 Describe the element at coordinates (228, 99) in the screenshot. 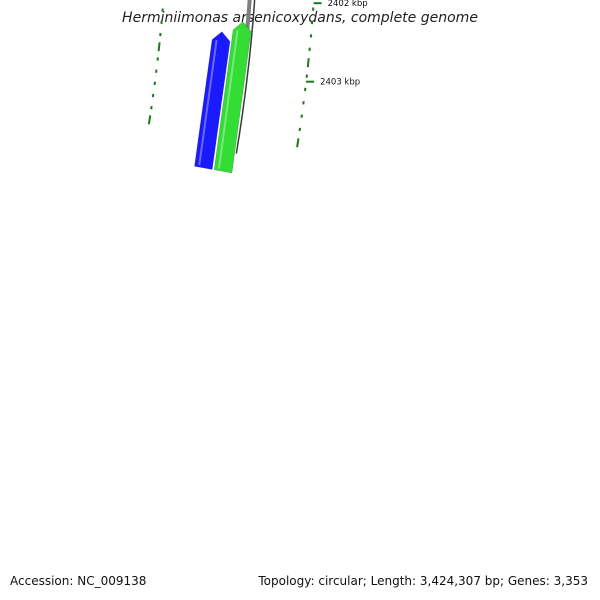

I see `gene-arrow-green-top-shine` at that location.